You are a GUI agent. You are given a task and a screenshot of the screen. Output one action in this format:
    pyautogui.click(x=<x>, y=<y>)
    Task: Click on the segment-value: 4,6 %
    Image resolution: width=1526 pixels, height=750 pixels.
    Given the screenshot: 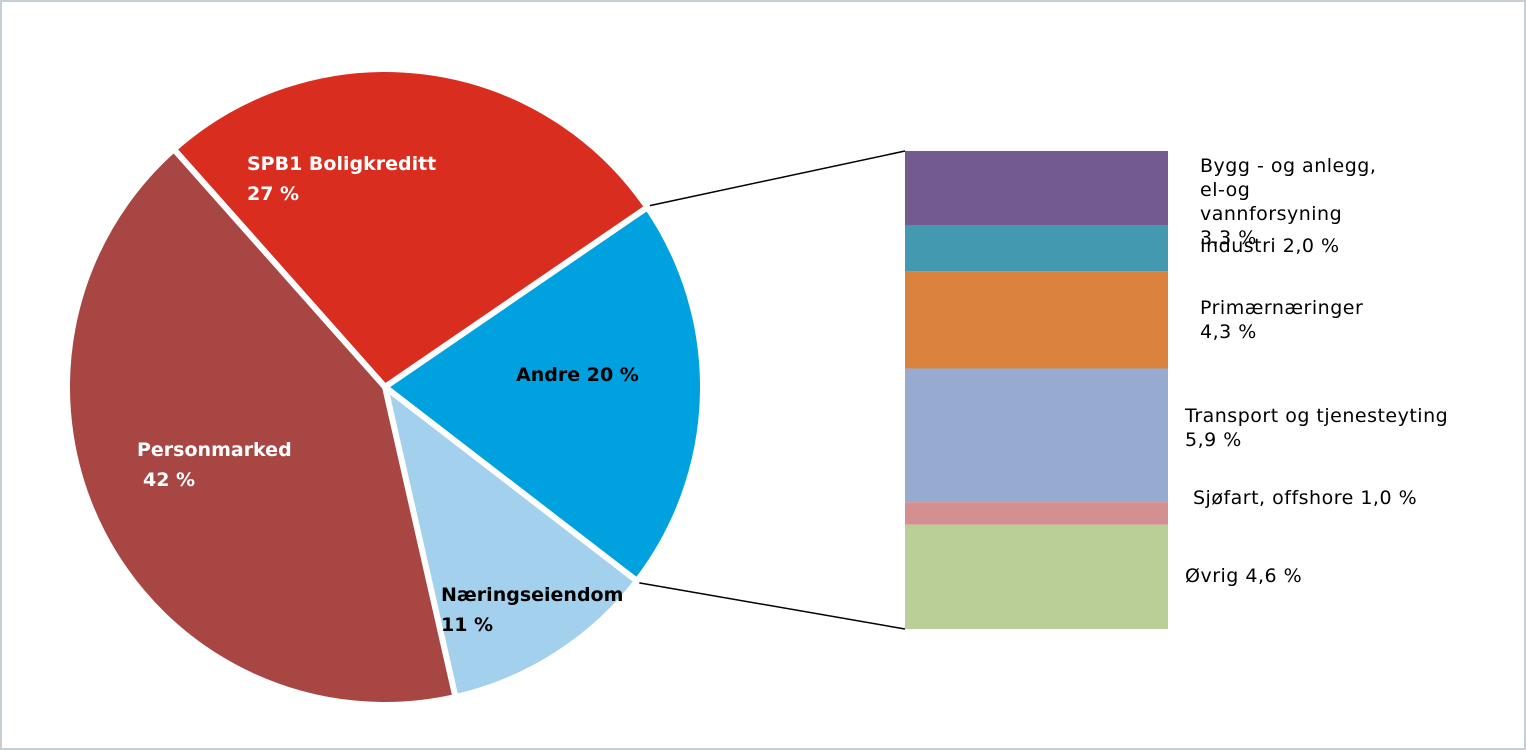 What is the action you would take?
    pyautogui.click(x=1274, y=576)
    